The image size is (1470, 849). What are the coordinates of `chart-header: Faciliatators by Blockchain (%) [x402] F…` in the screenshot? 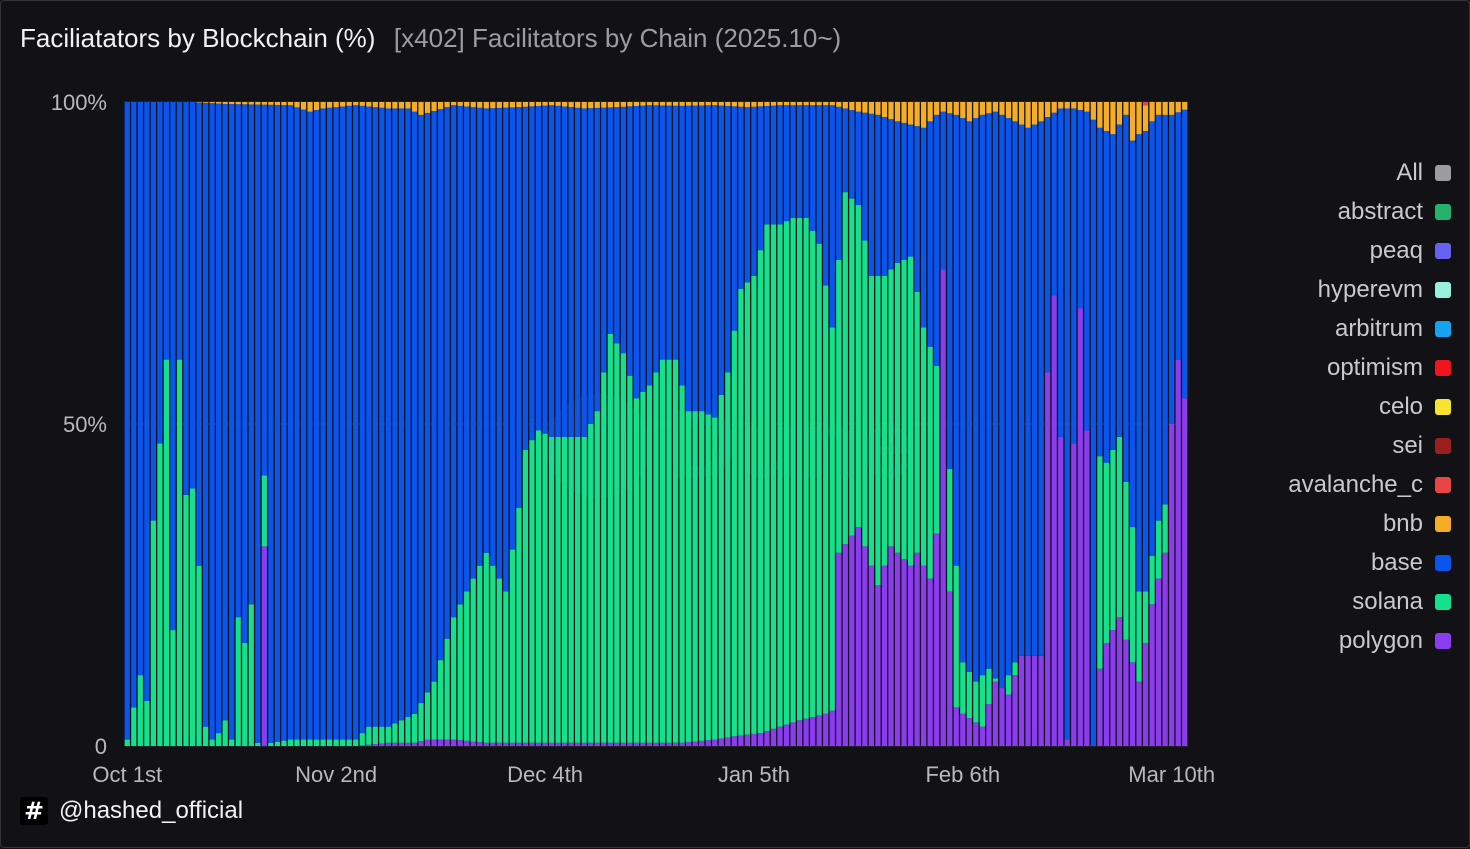 It's located at (430, 38).